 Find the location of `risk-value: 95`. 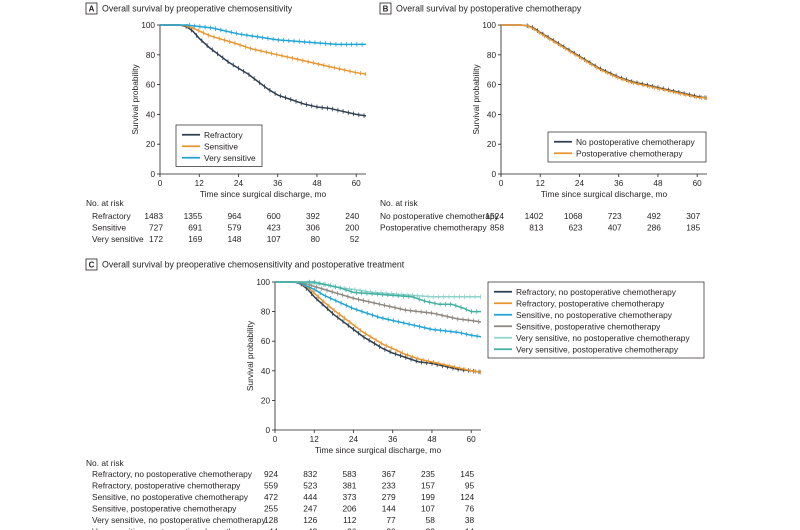

risk-value: 95 is located at coordinates (470, 486).